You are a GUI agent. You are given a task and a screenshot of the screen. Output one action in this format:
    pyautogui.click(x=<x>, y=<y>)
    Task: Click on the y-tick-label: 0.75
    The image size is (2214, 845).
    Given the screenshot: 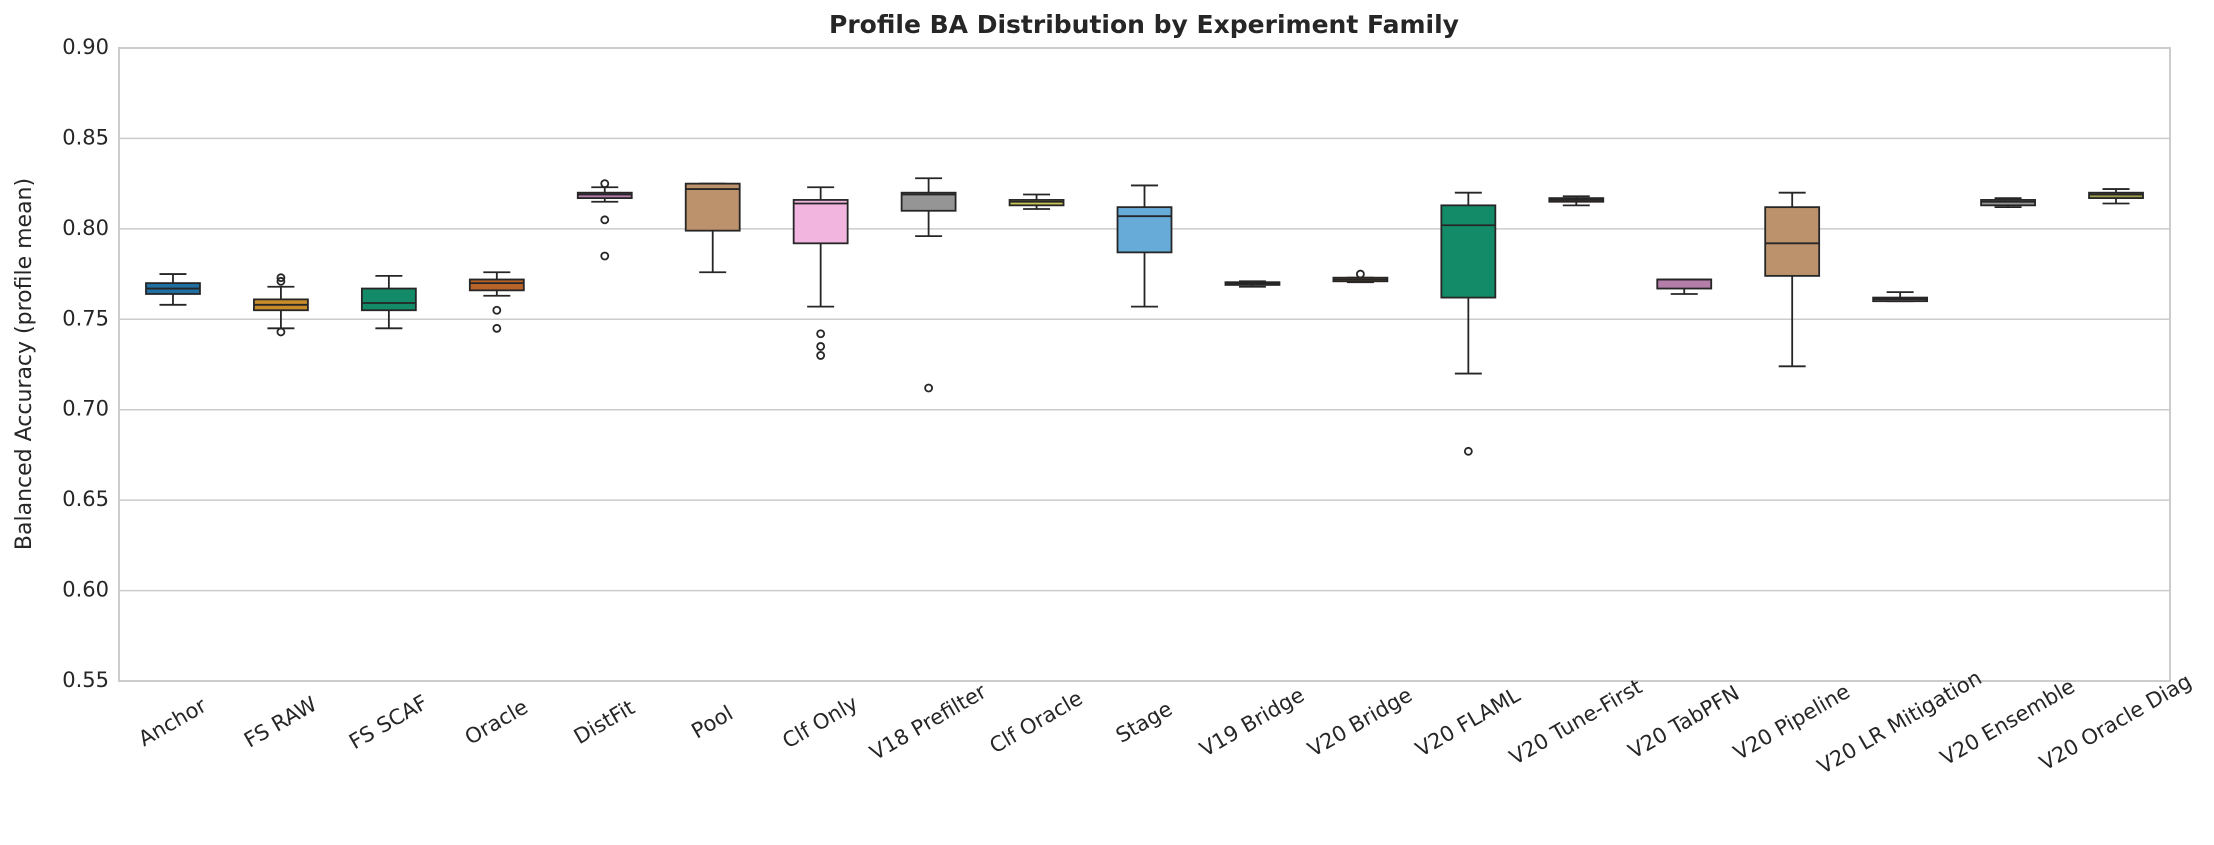 What is the action you would take?
    pyautogui.click(x=85, y=318)
    